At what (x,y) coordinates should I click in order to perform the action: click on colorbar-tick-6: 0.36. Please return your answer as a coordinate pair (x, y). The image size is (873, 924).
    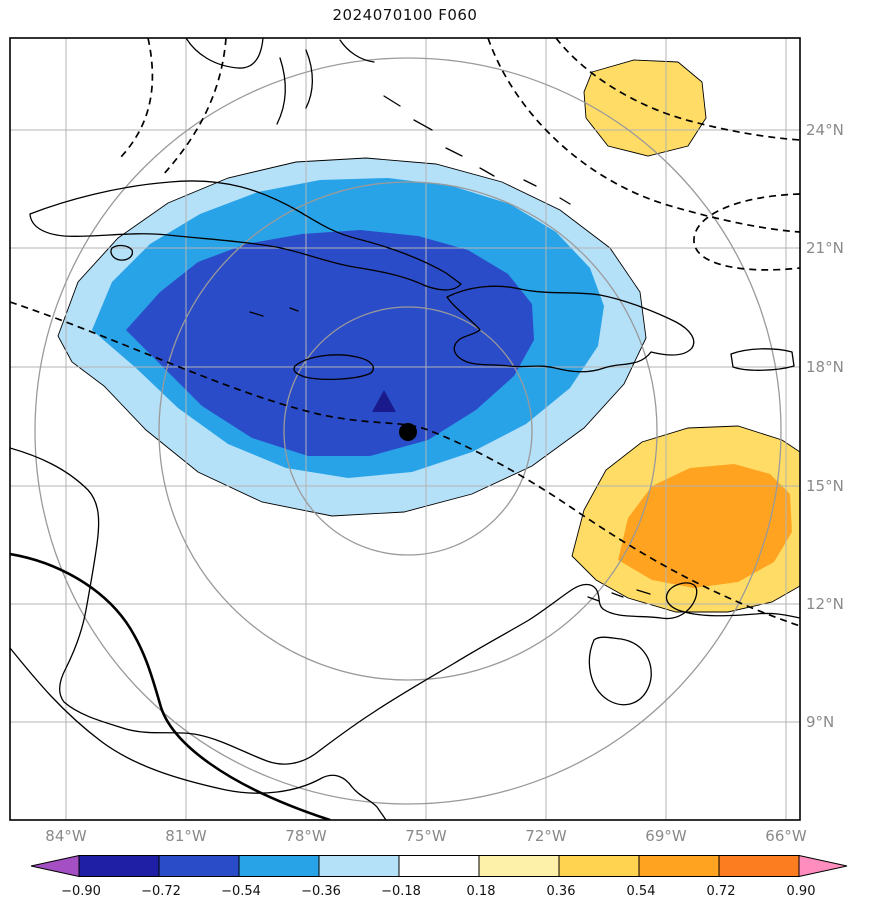
    Looking at the image, I should click on (561, 891).